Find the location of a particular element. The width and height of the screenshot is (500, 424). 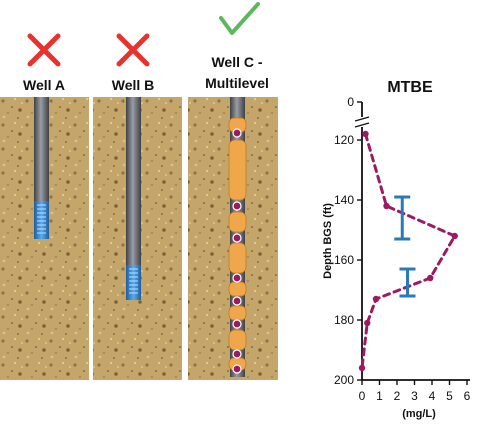

y-axis-label: Depth BGS (ft) is located at coordinates (328, 241).